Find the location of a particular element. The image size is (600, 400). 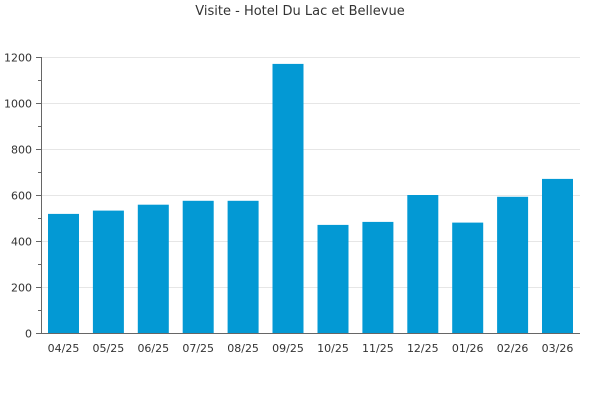

y-tick-label: 1200 is located at coordinates (18, 58).